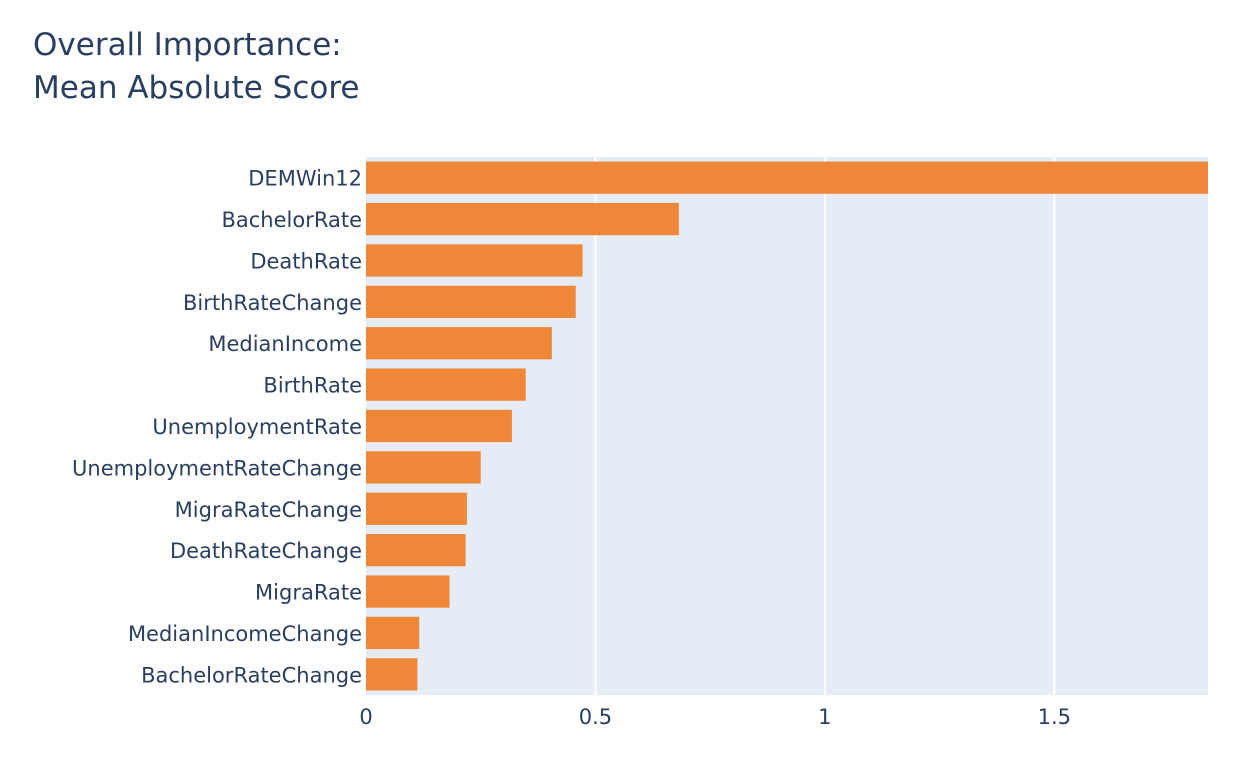 The width and height of the screenshot is (1248, 774). Describe the element at coordinates (291, 220) in the screenshot. I see `y-tick-label: BachelorRate` at that location.